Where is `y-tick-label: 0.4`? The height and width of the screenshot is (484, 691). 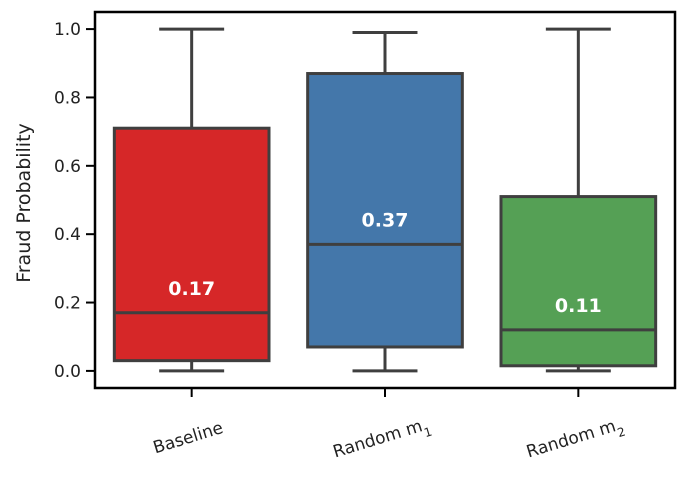 y-tick-label: 0.4 is located at coordinates (67, 235).